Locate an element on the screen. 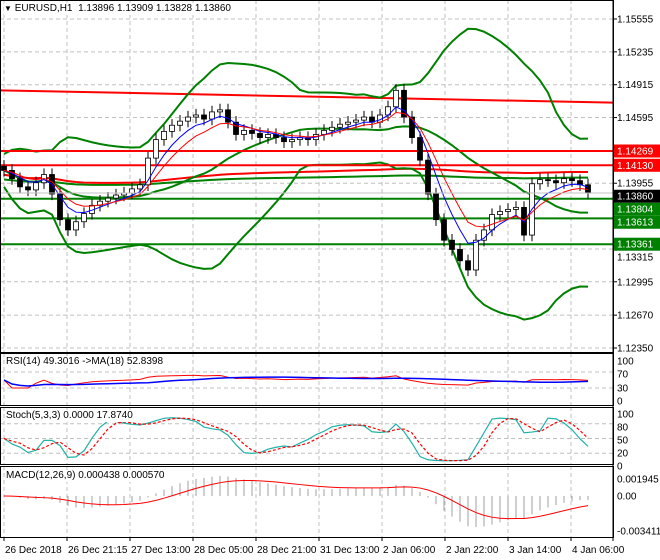  rsi-tick-label: 30 is located at coordinates (623, 389).